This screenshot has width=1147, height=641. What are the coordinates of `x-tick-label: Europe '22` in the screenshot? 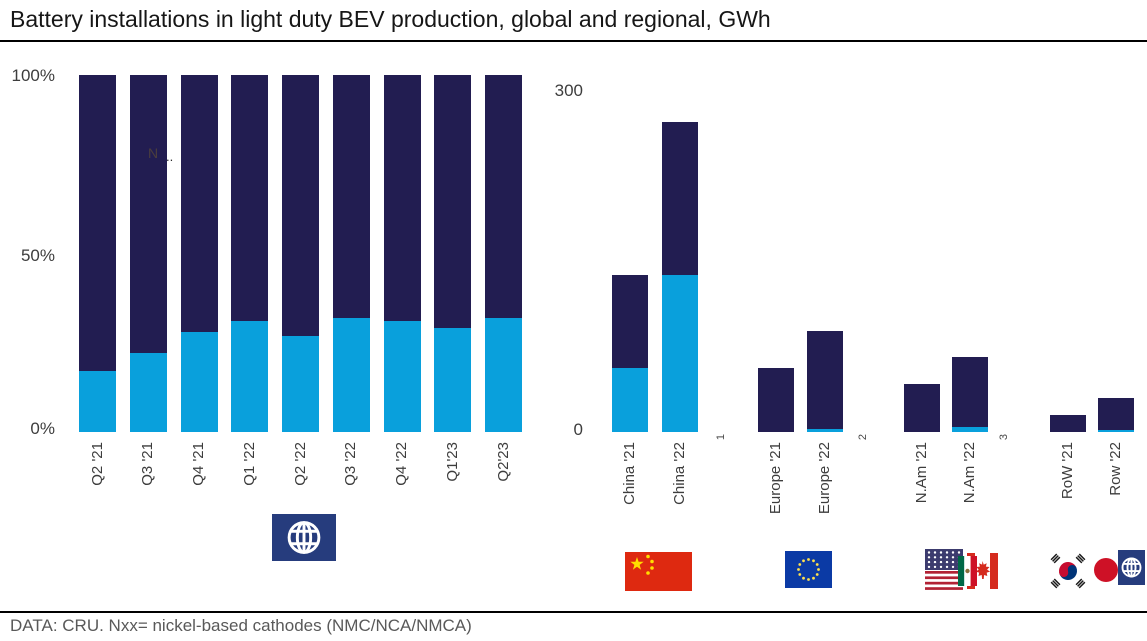 It's located at (824, 478).